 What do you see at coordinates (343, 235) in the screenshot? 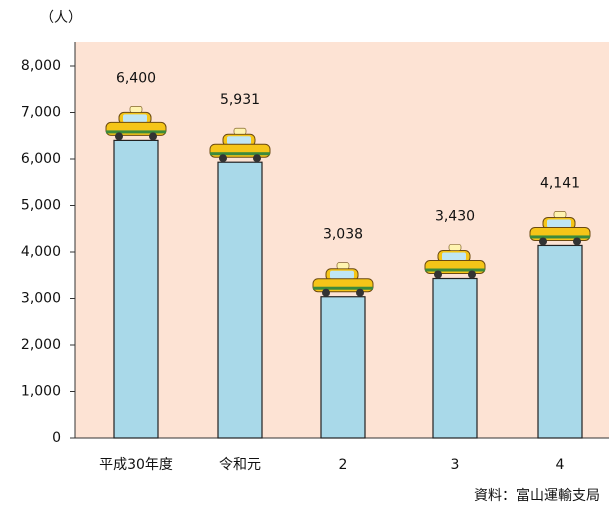
I see `value-label: 3,038` at bounding box center [343, 235].